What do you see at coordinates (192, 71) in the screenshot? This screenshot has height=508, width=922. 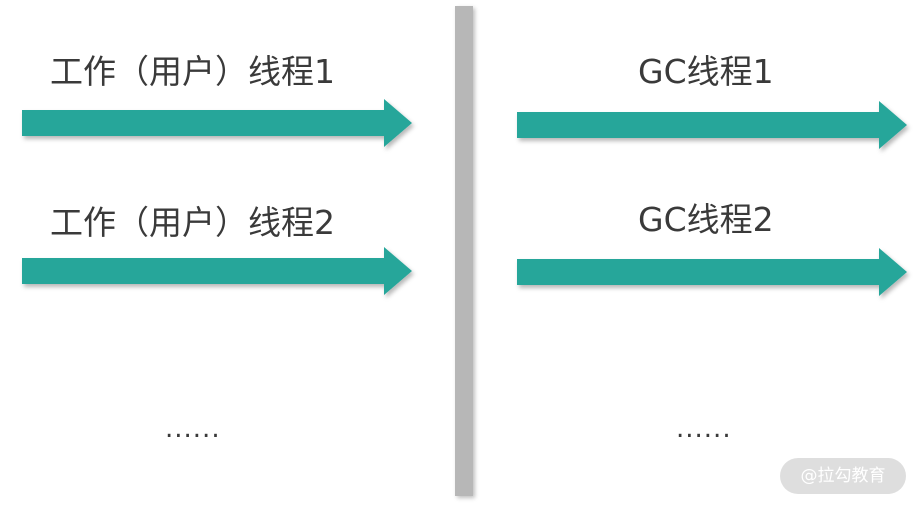 I see `user-thread-1-label: 工作（用户）线程1` at bounding box center [192, 71].